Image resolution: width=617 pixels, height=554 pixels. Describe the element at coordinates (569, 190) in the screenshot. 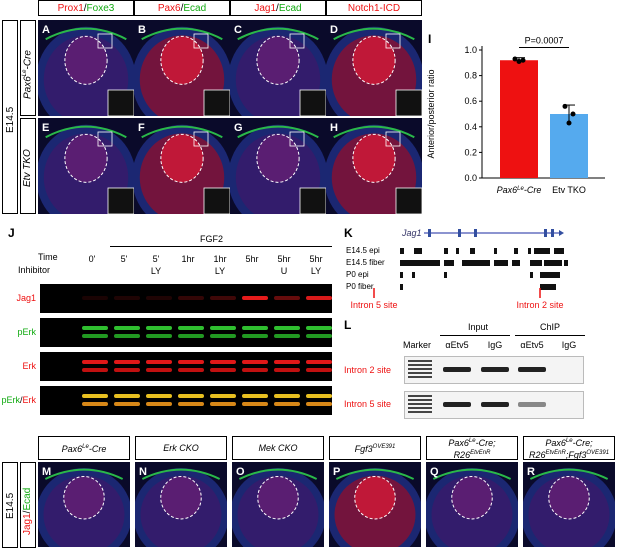

I see `category-label-2: Etv TKO` at that location.